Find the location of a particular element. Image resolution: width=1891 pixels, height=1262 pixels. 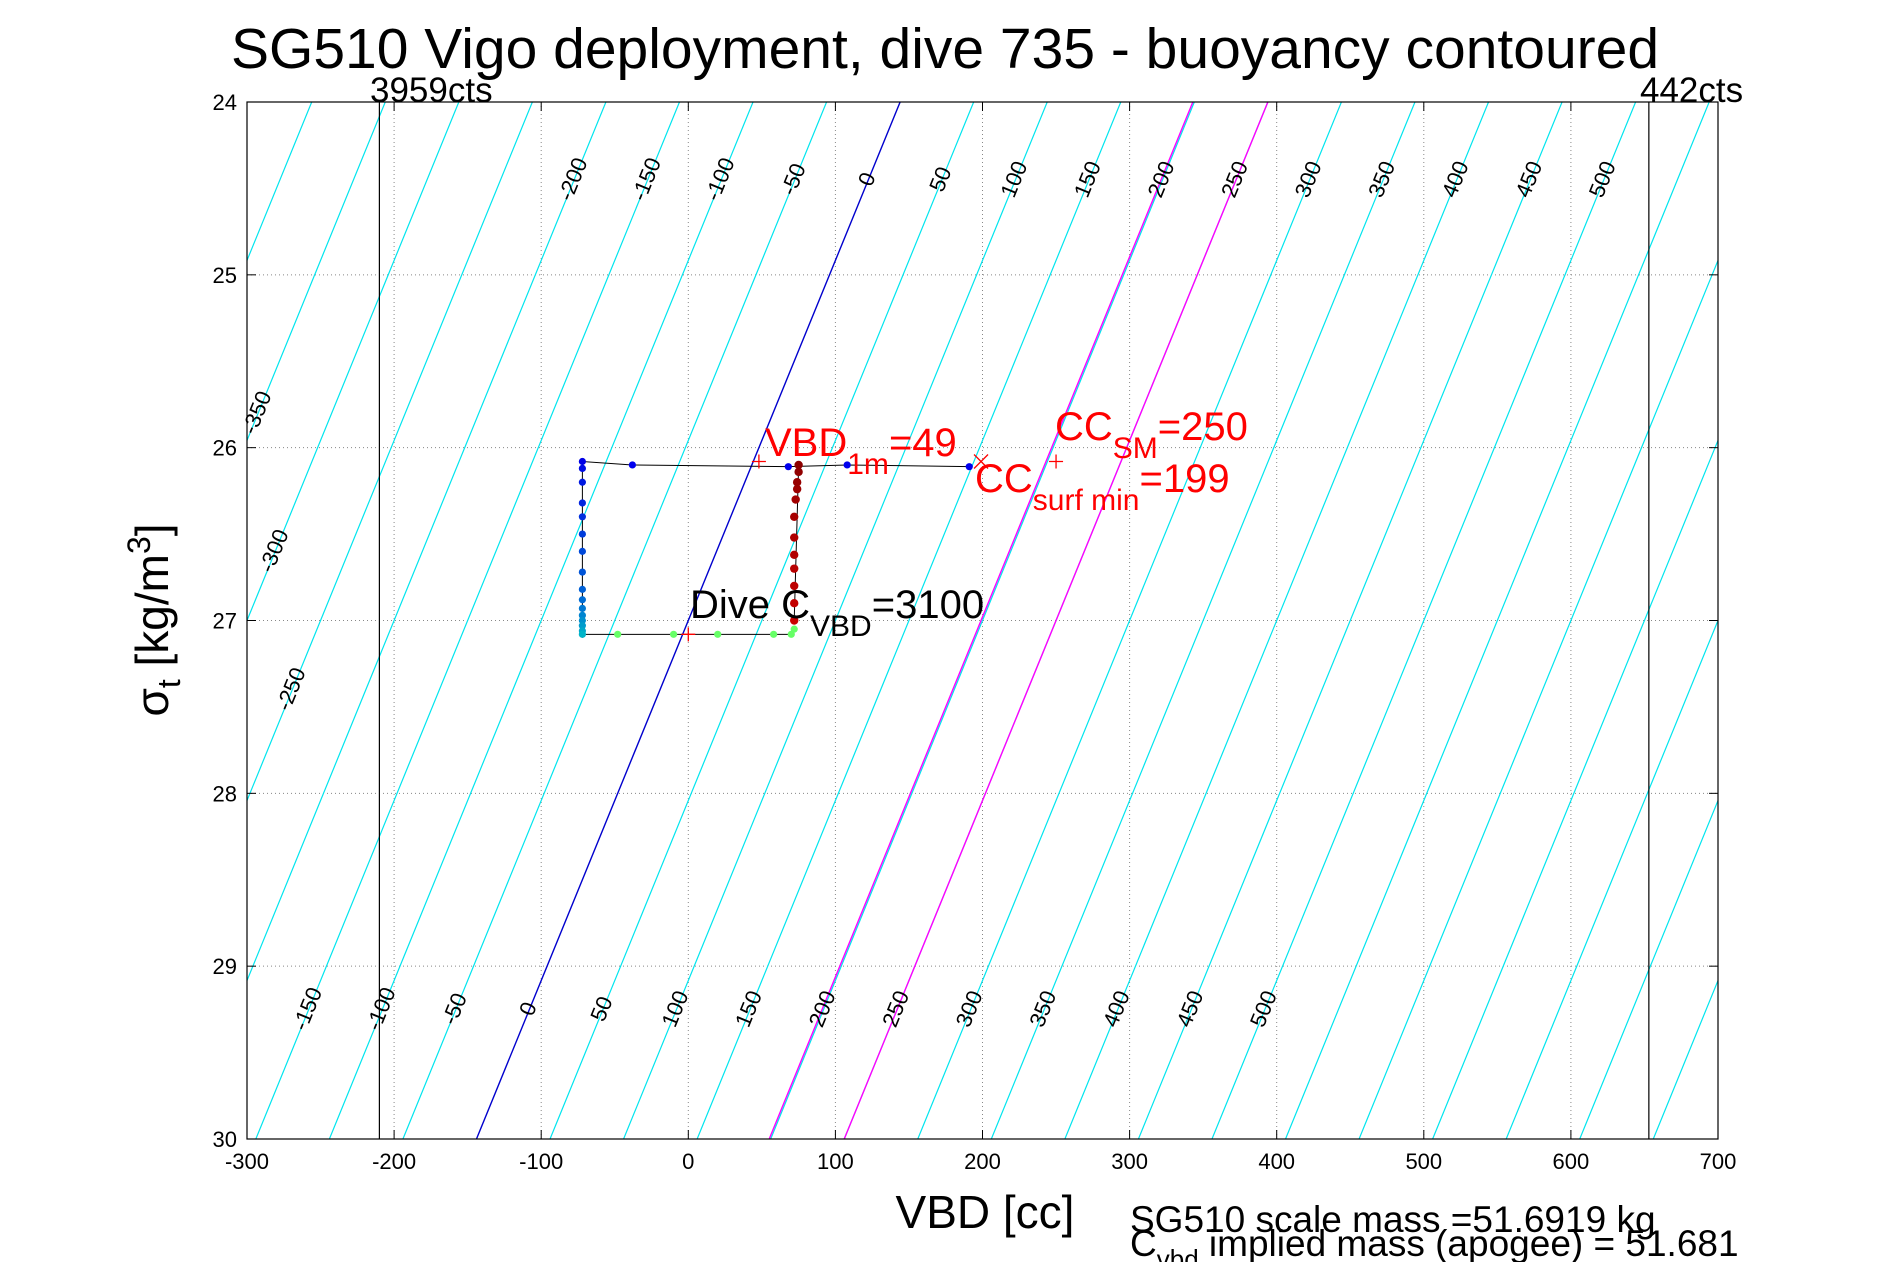

contour-label: -50 is located at coordinates (793, 179).